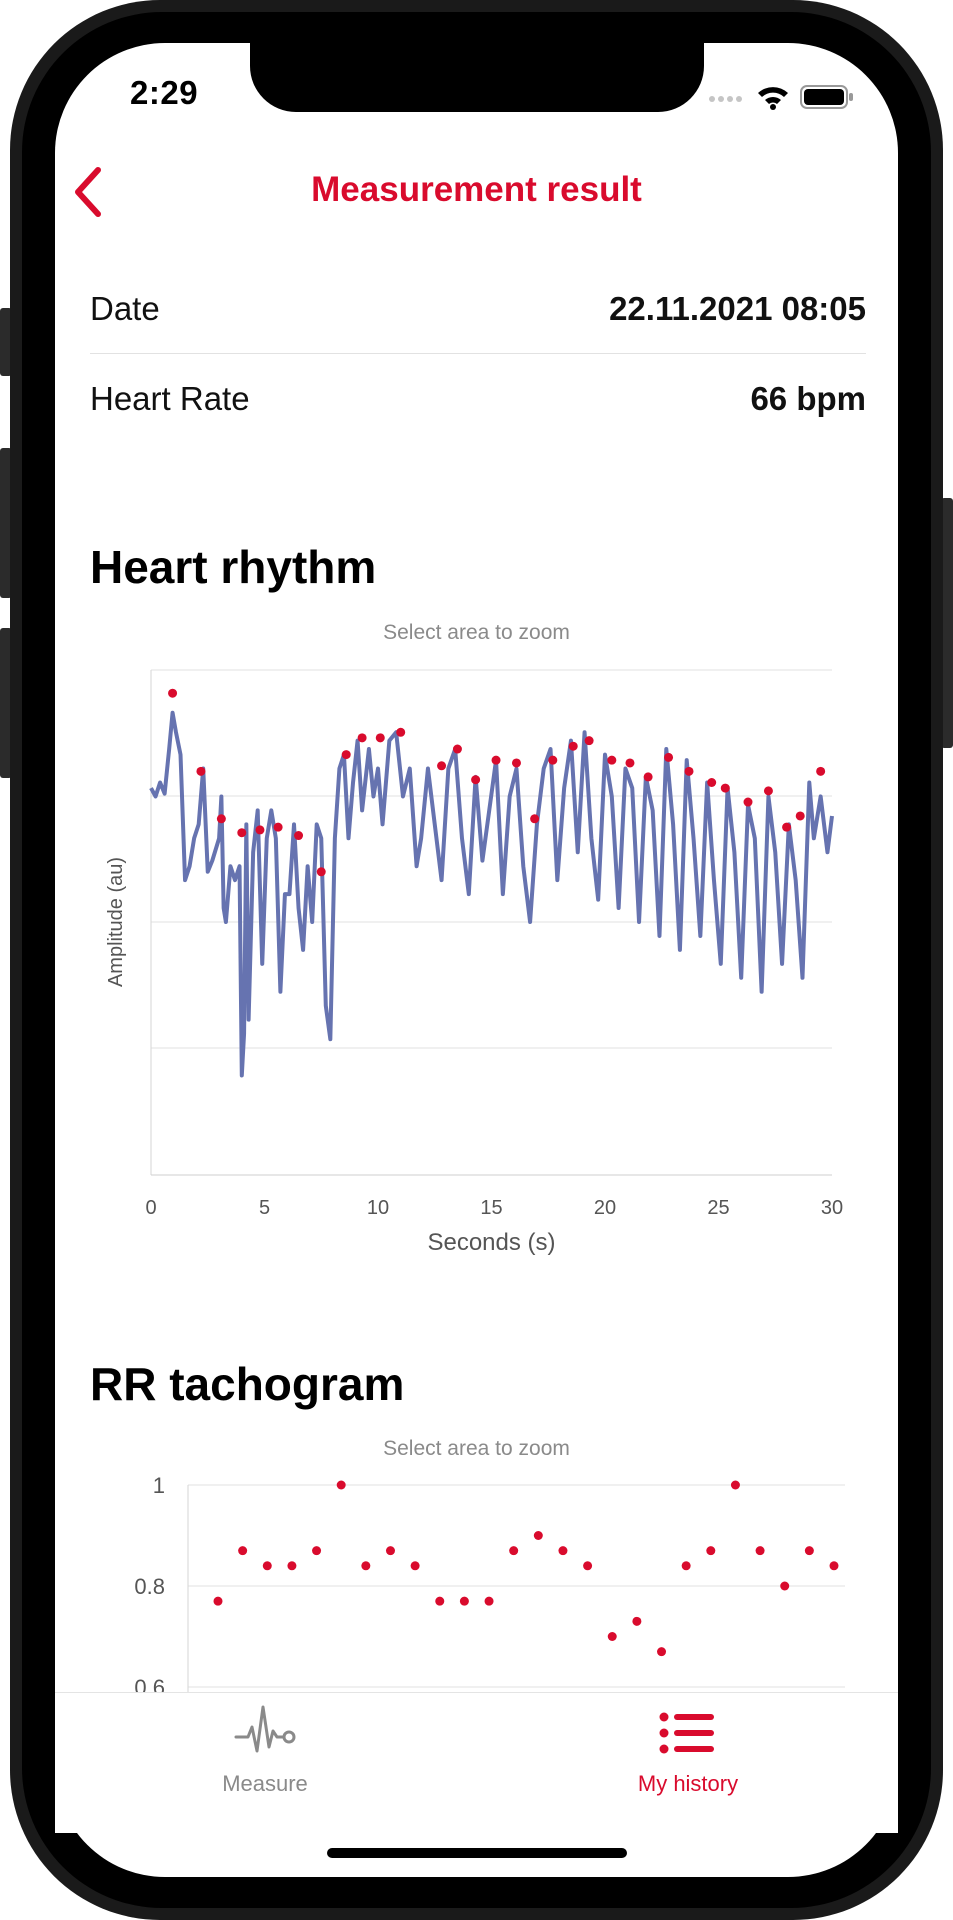  I want to click on date-label: Date, so click(125, 308).